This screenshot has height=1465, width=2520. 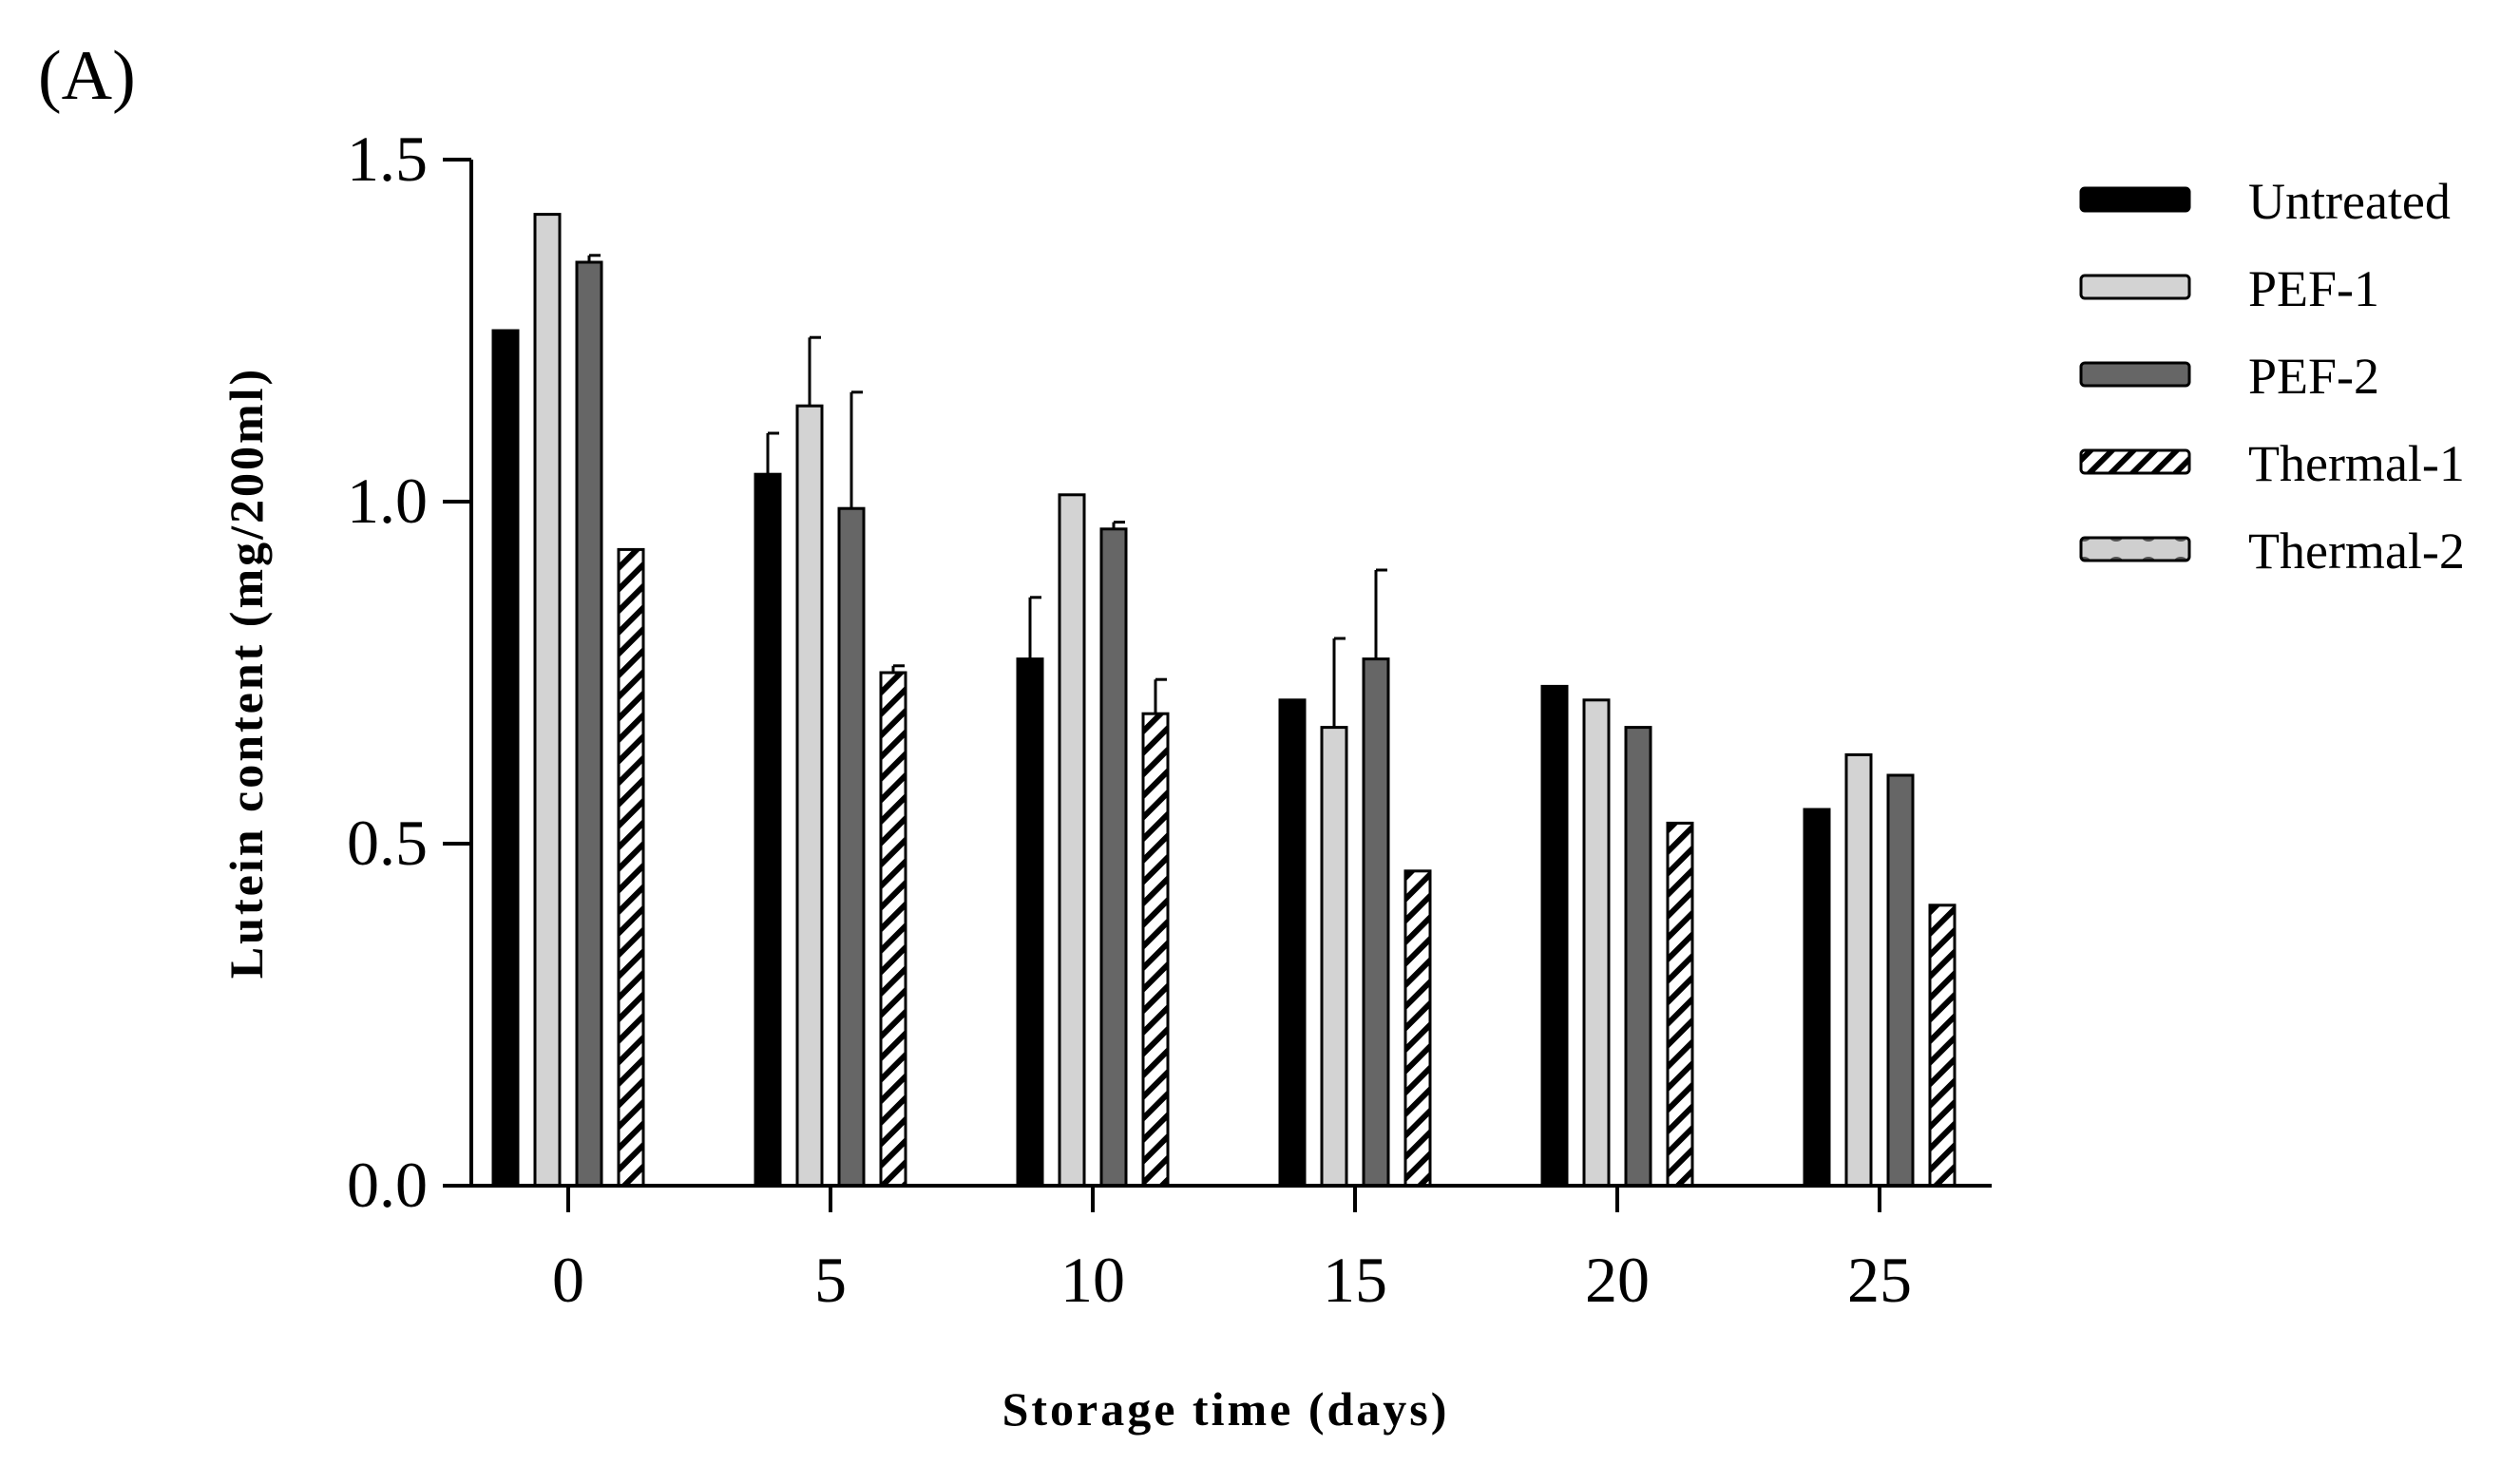 What do you see at coordinates (1232, 1251) in the screenshot?
I see `x-ticks: 0 5 10 15 20 25` at bounding box center [1232, 1251].